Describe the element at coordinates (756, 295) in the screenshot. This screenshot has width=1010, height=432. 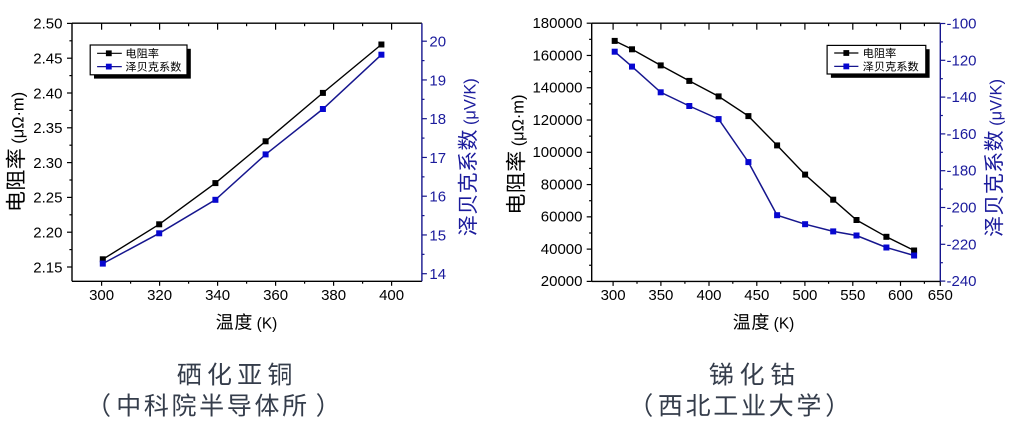
I see `svg-text: 450` at that location.